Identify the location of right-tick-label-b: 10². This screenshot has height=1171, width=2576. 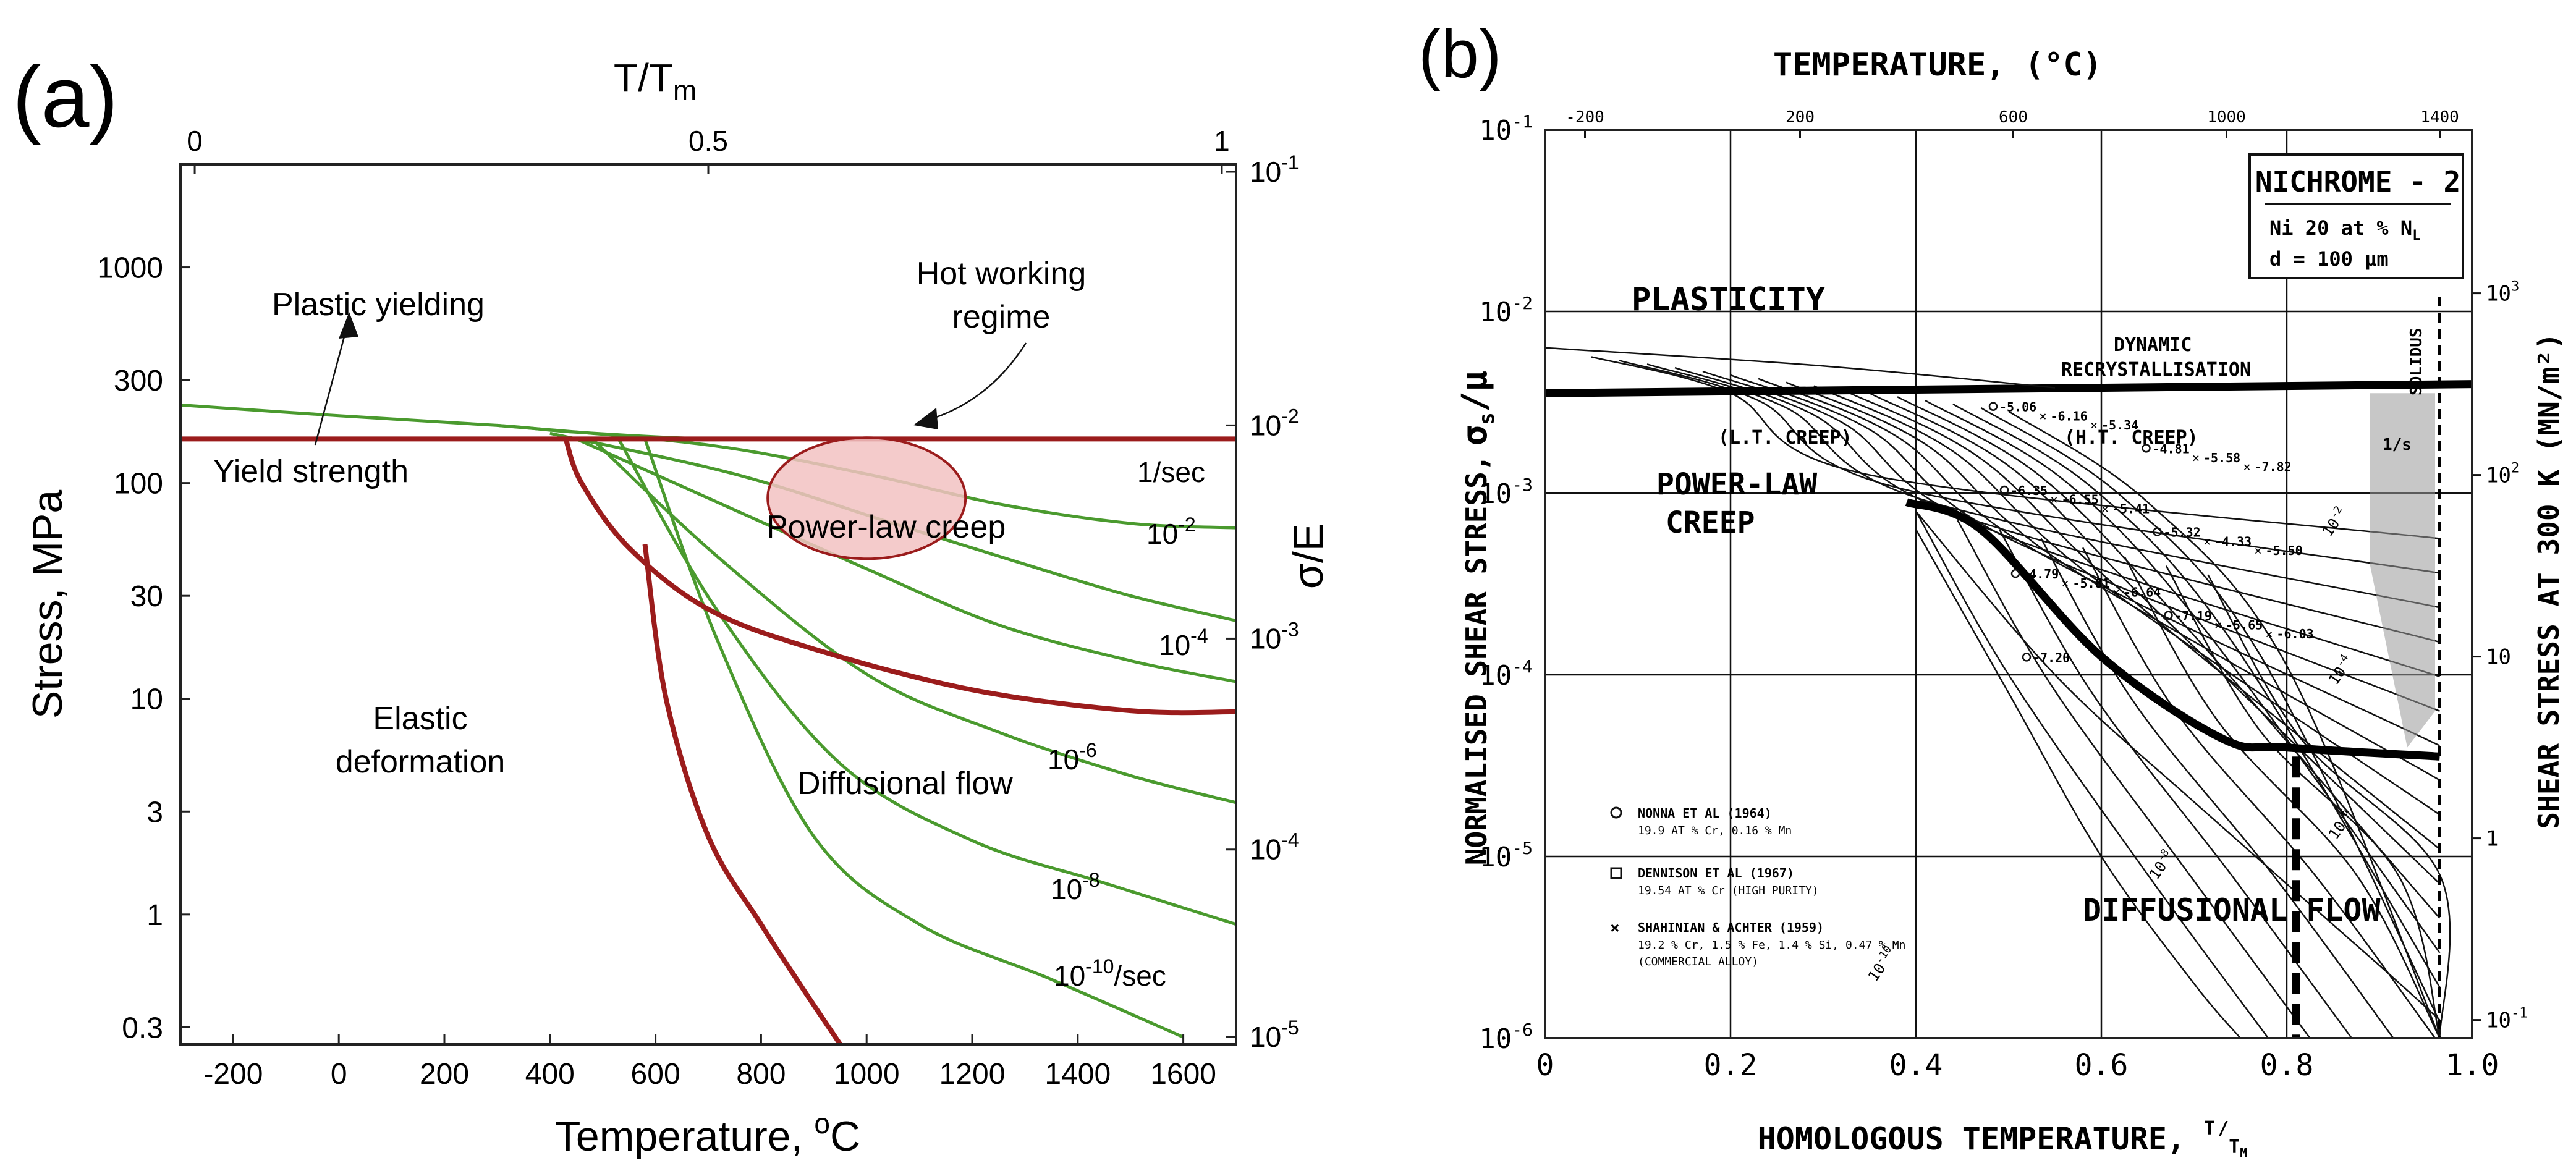
(2502, 474).